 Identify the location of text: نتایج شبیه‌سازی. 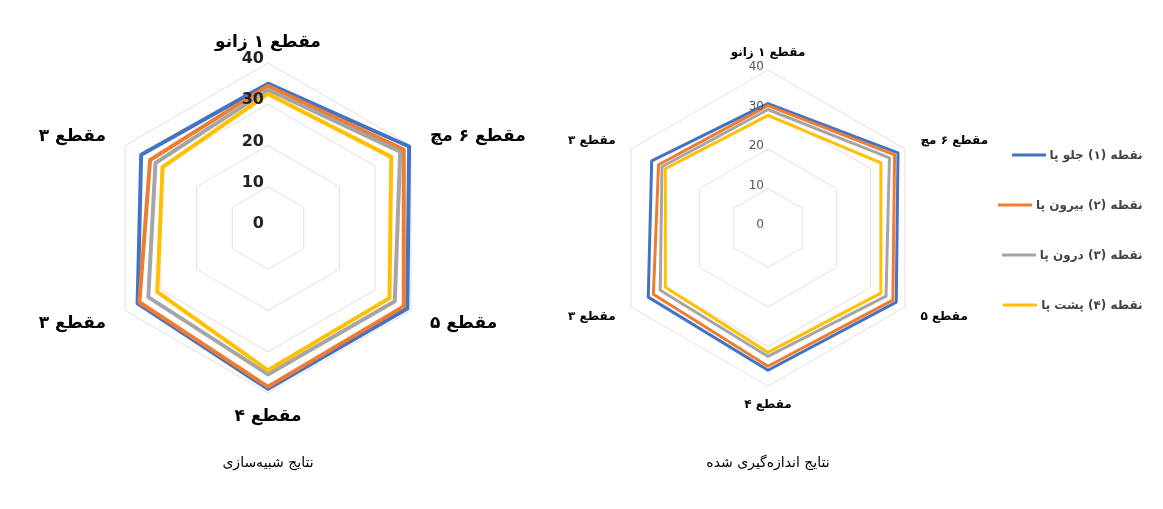
(268, 462).